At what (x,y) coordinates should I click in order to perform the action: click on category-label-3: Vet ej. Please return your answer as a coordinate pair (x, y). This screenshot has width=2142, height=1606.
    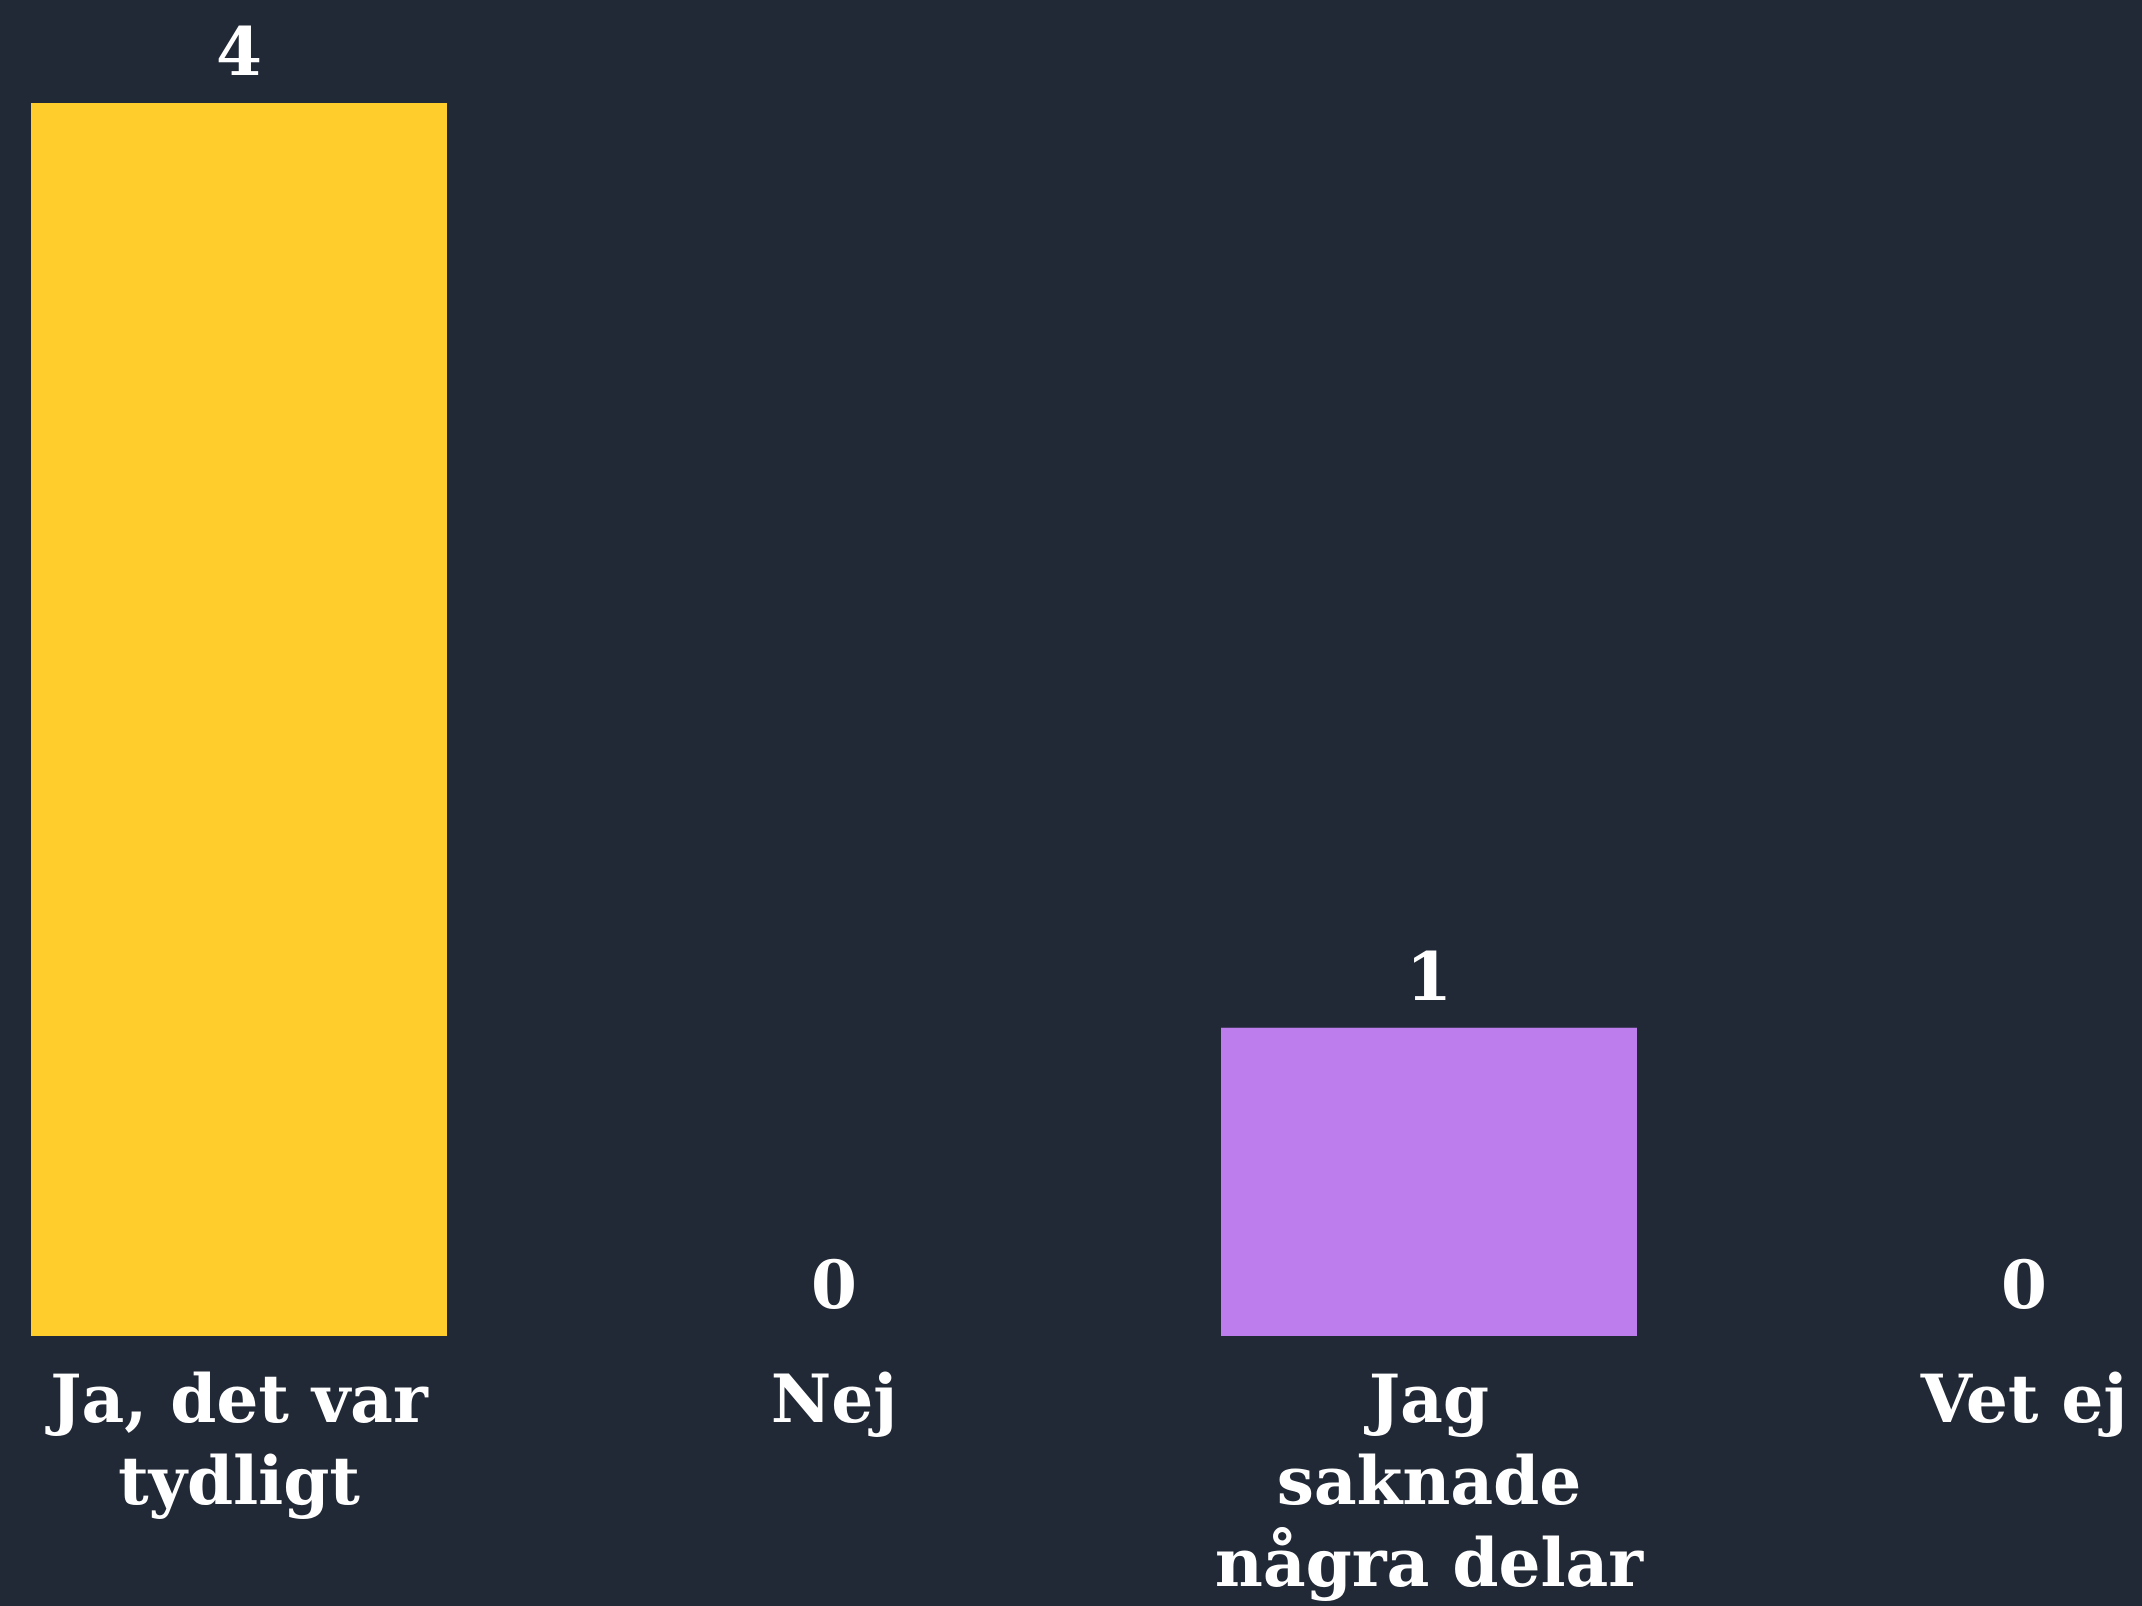
    Looking at the image, I should click on (2023, 1399).